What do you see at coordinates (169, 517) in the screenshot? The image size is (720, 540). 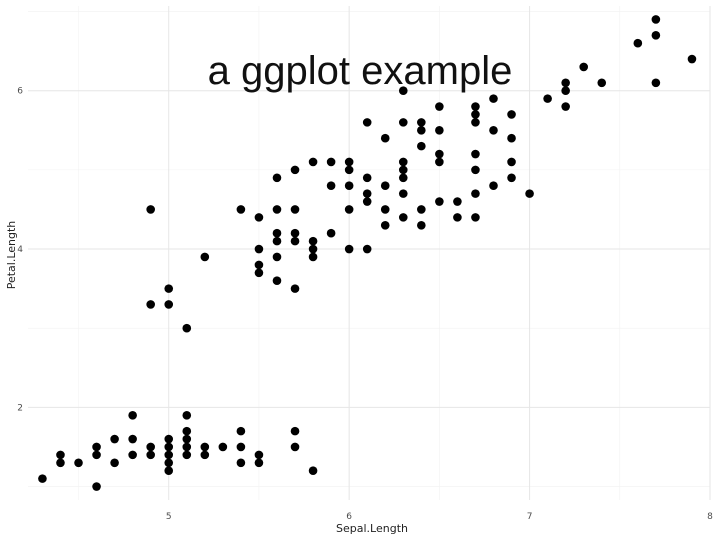 I see `x-tick-label: 5` at bounding box center [169, 517].